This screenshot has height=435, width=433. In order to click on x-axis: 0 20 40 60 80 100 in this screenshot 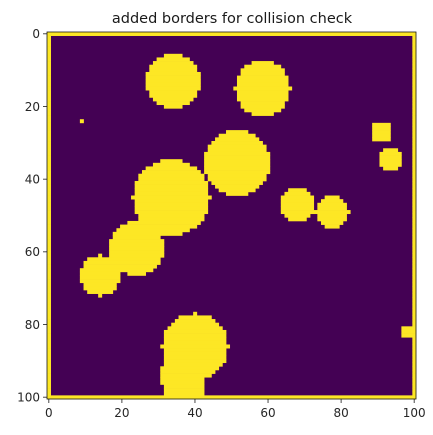, I will do `click(235, 409)`.